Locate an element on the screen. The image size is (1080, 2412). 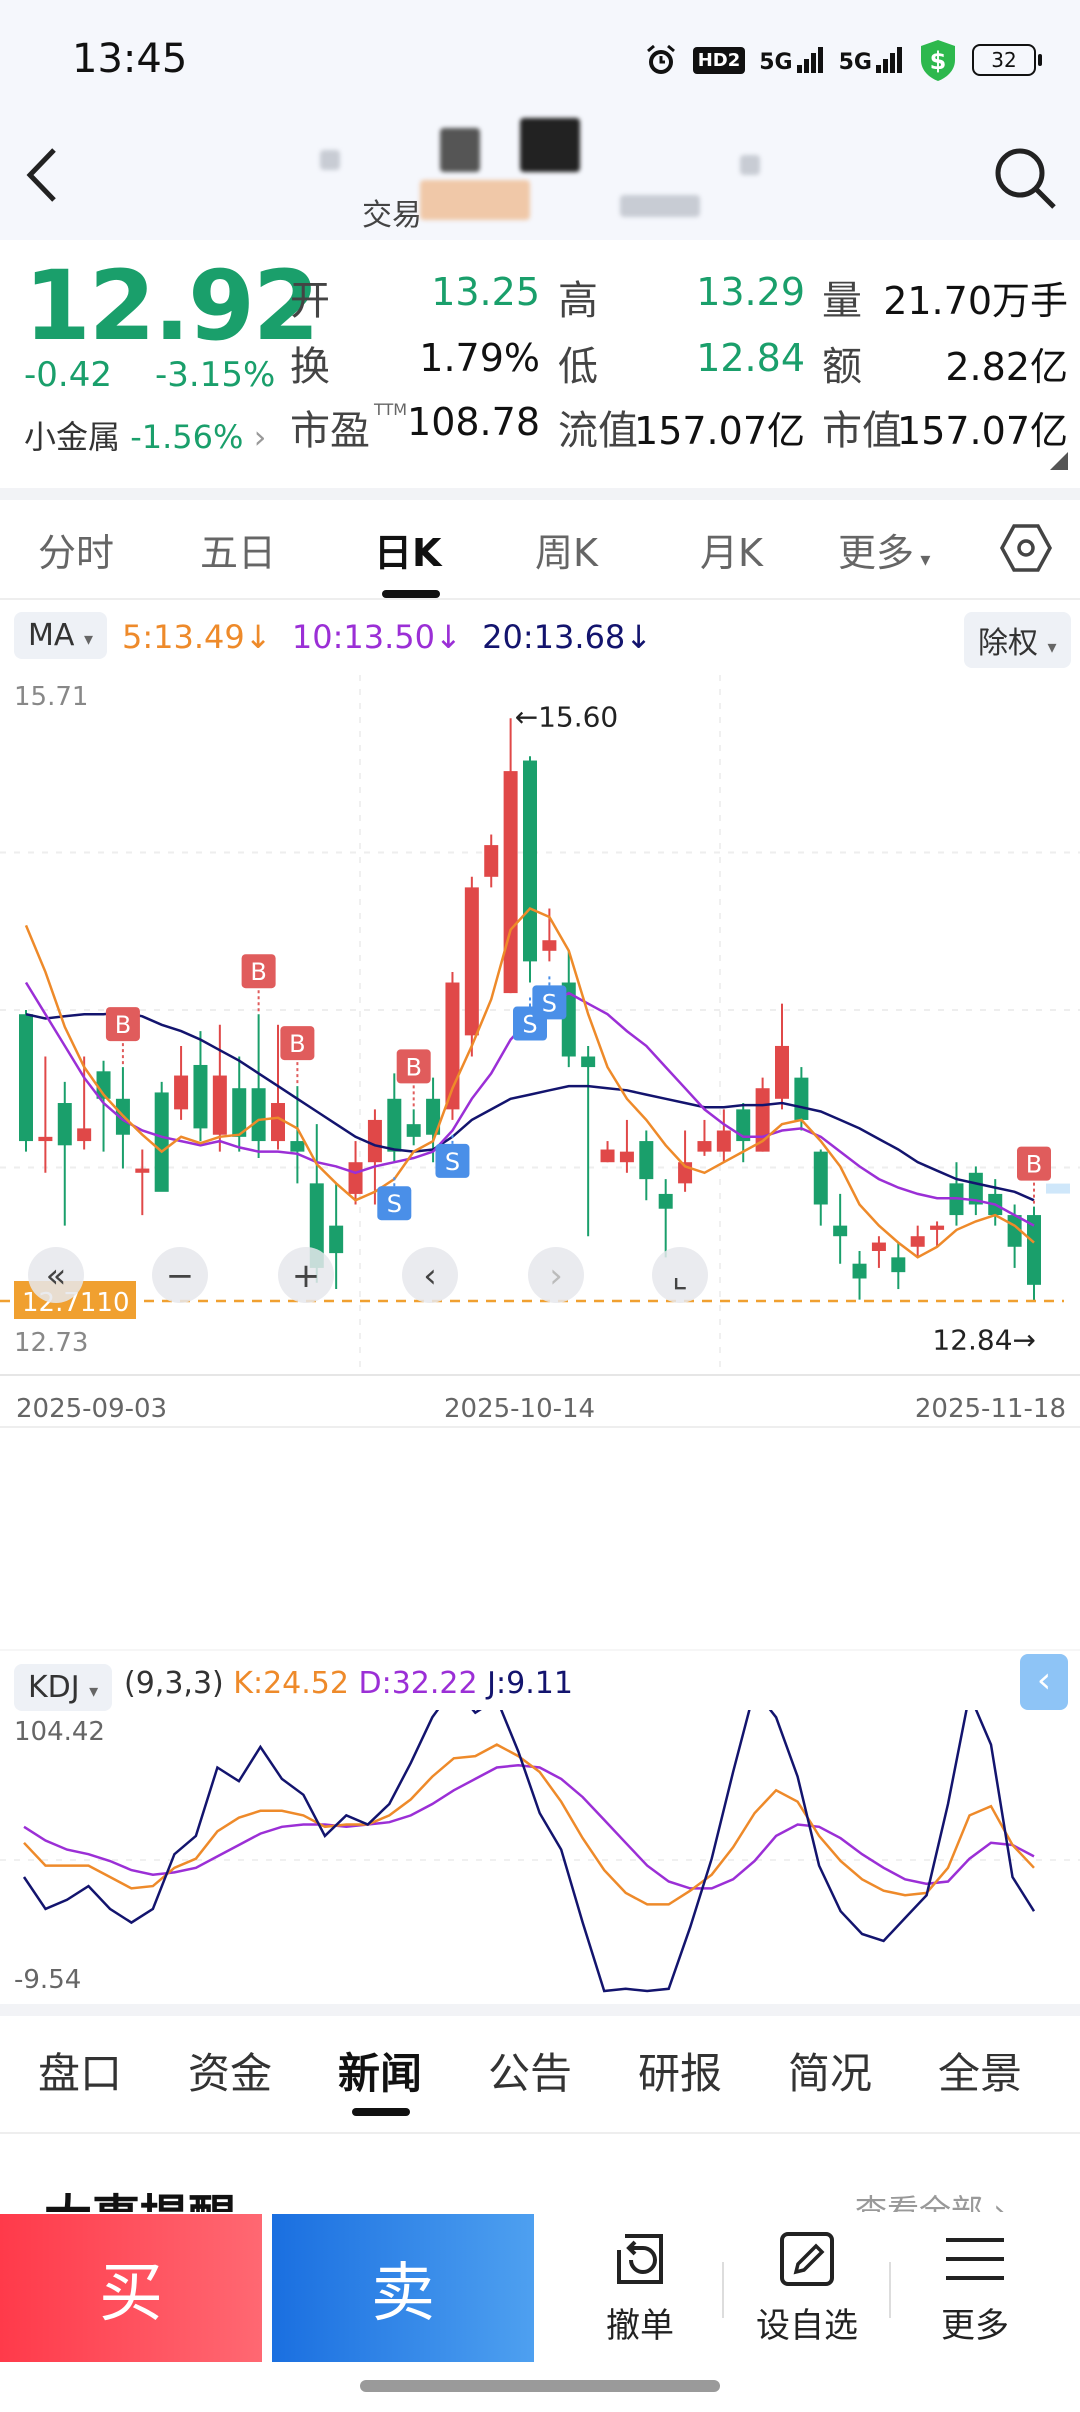
ma10-down-arrow-icon: ↓ is located at coordinates (448, 637).